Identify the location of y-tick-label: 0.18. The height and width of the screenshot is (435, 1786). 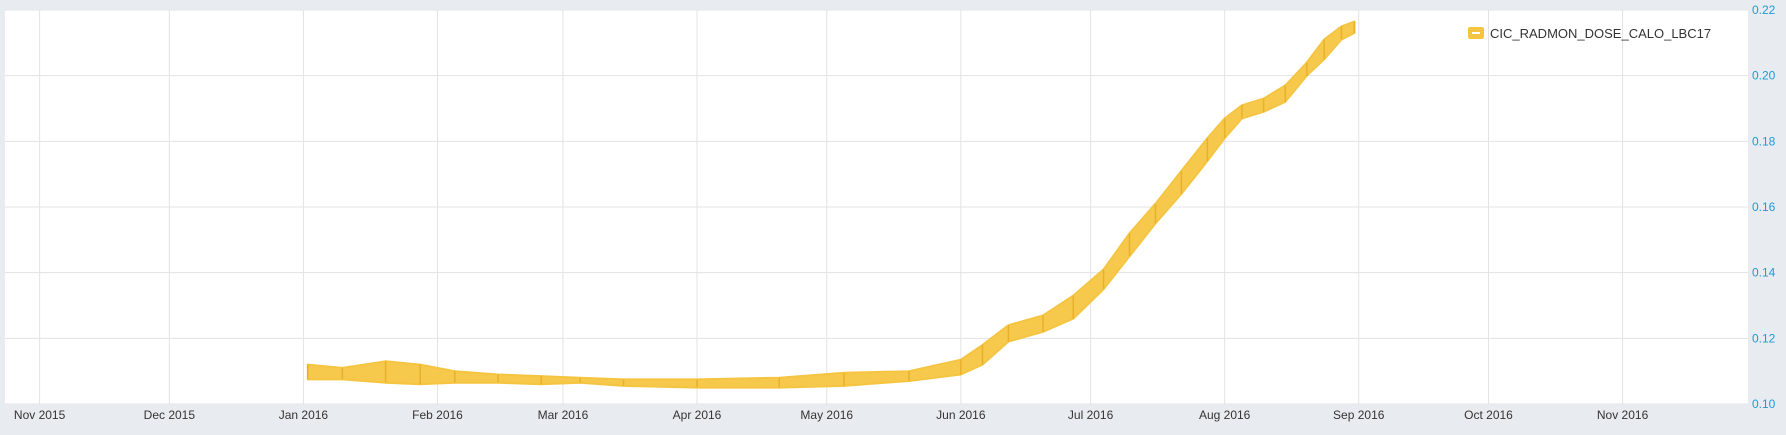
(1764, 141).